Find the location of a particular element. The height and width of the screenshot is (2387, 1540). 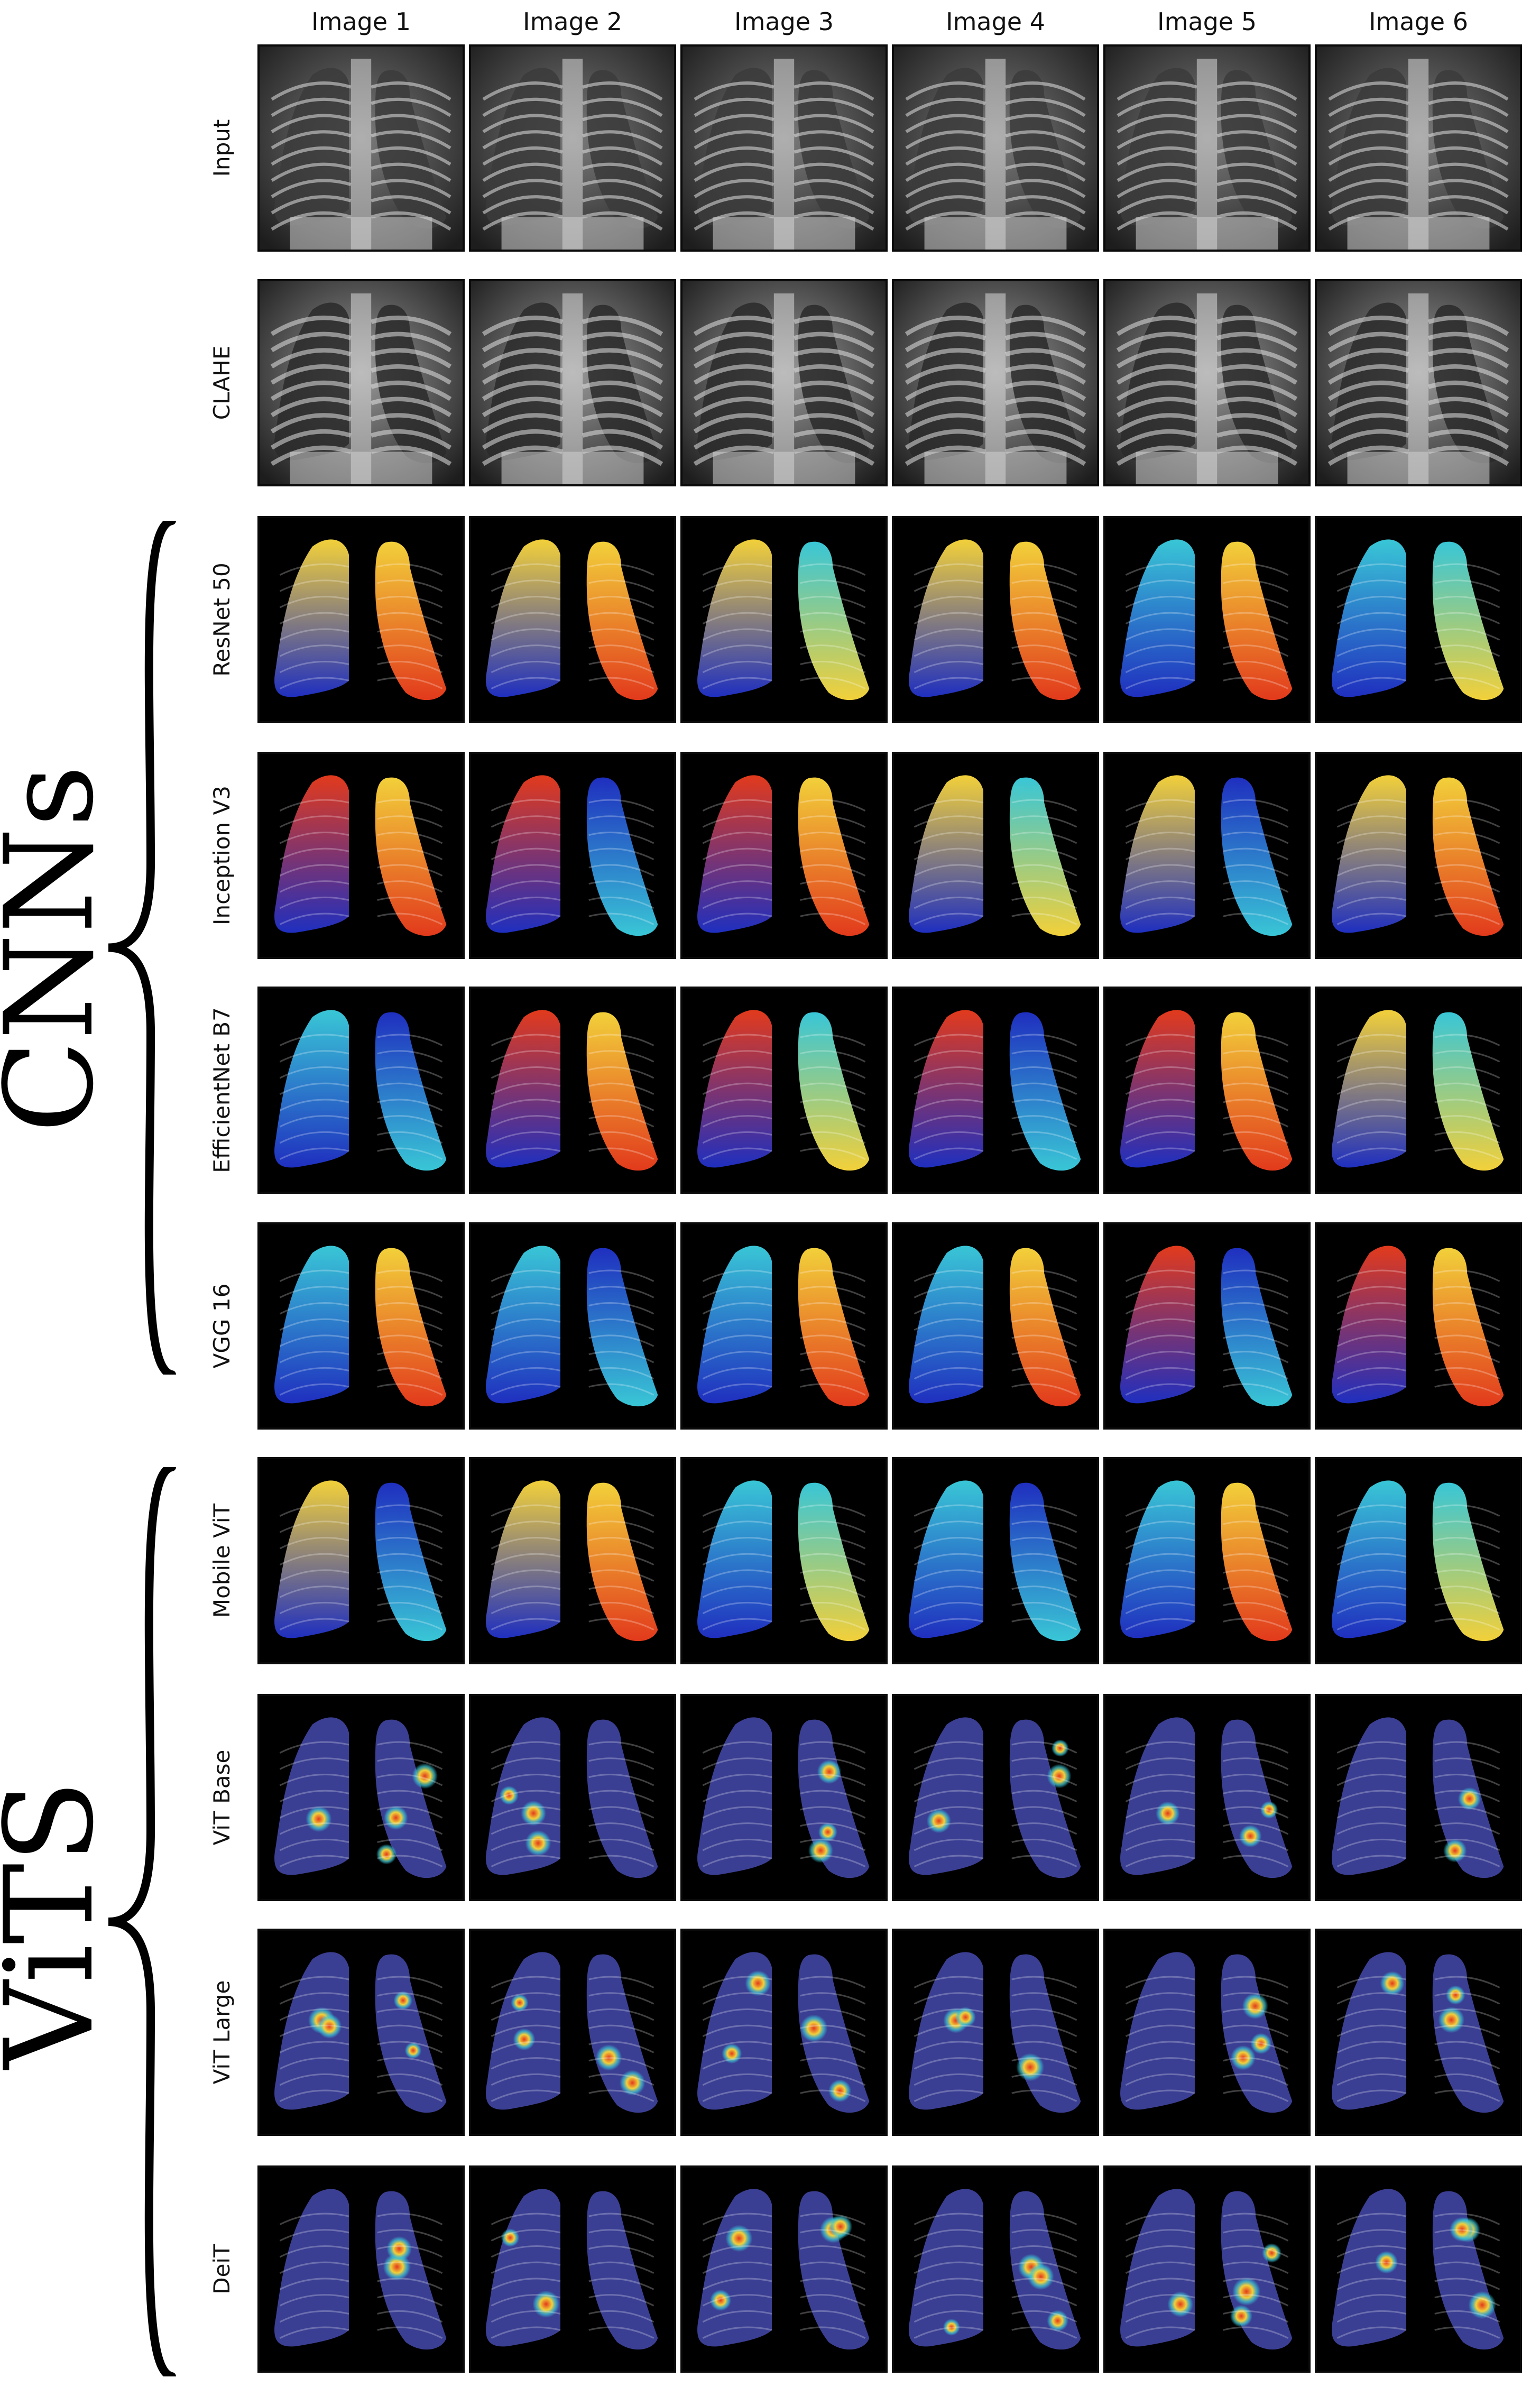

column-header-5: Image 5 is located at coordinates (1207, 22).